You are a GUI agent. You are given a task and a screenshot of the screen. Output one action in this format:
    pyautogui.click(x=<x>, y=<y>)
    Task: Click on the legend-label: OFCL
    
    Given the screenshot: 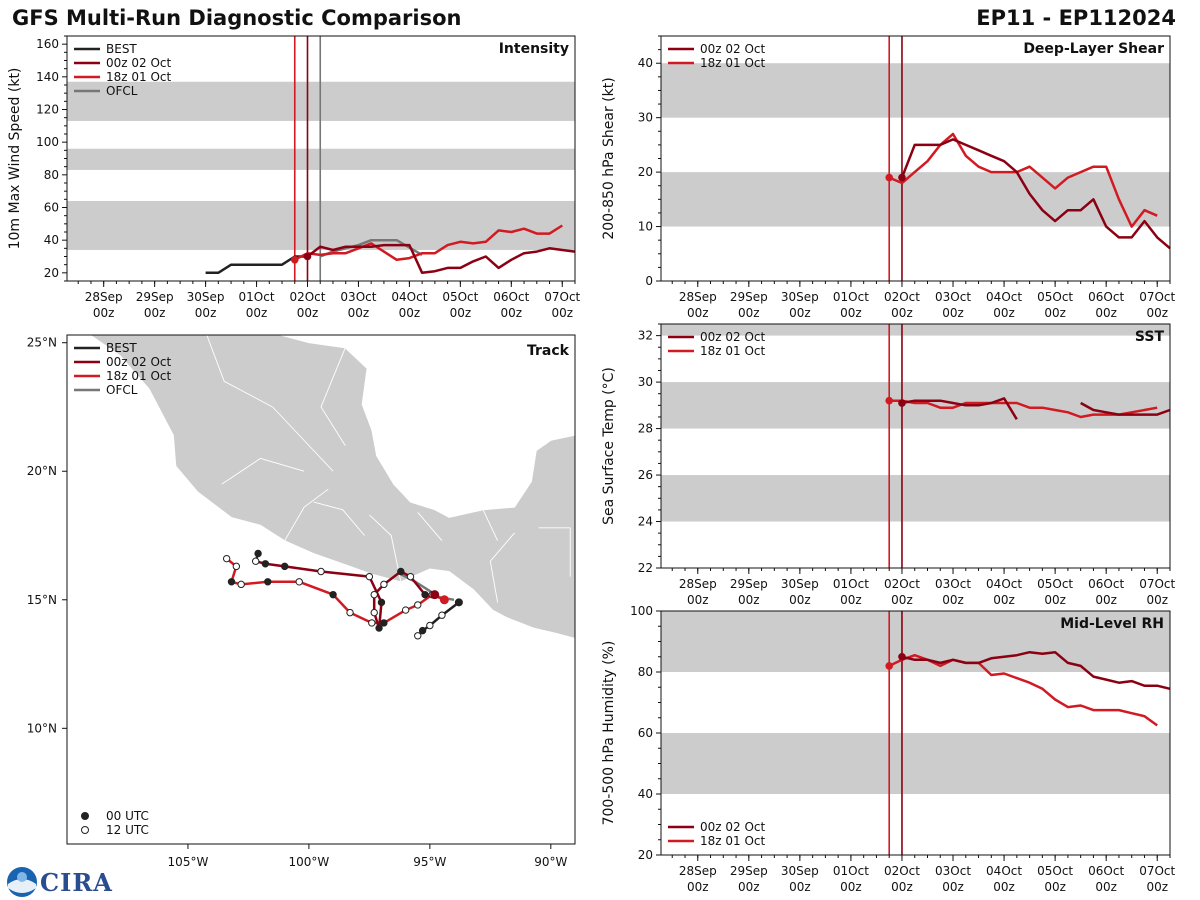 What is the action you would take?
    pyautogui.click(x=122, y=91)
    